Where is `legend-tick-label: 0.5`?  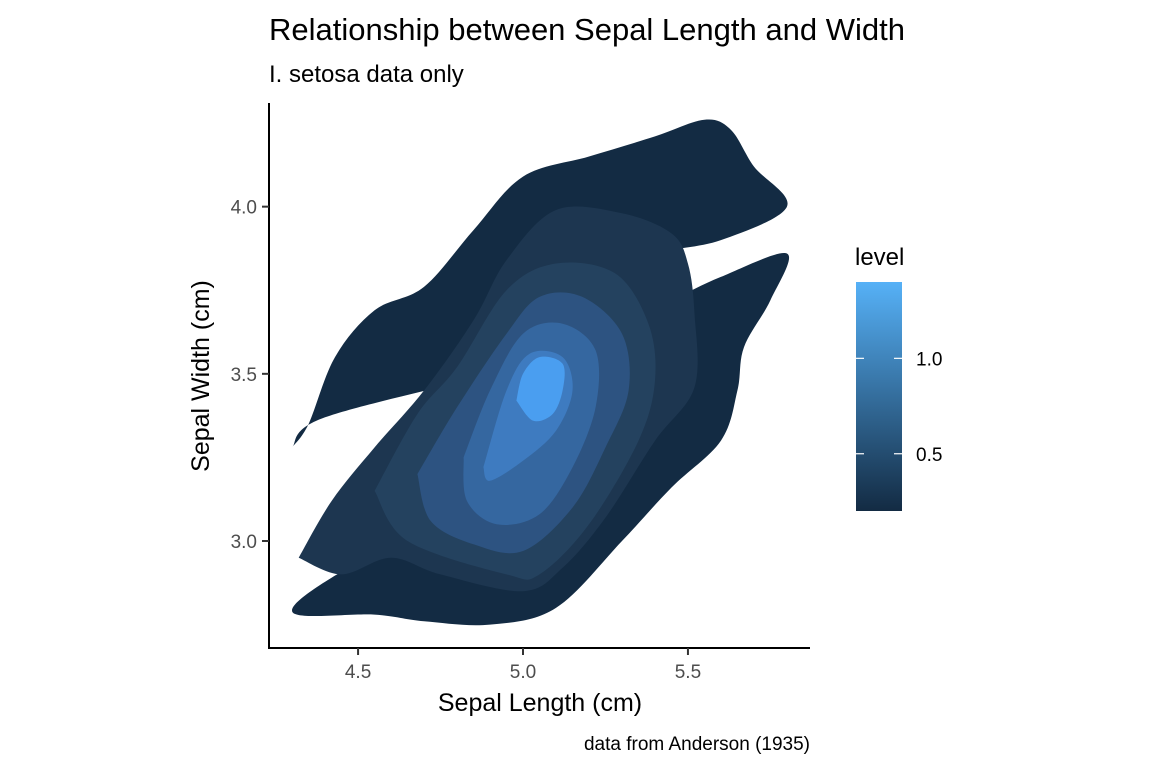
legend-tick-label: 0.5 is located at coordinates (929, 455).